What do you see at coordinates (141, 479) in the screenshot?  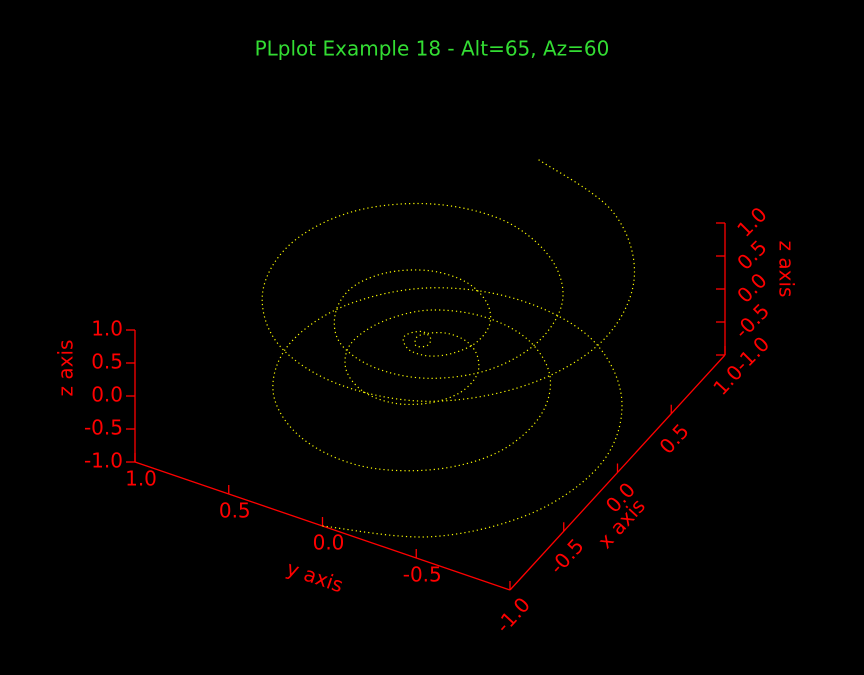 I see `y-tick-label: 1.0` at bounding box center [141, 479].